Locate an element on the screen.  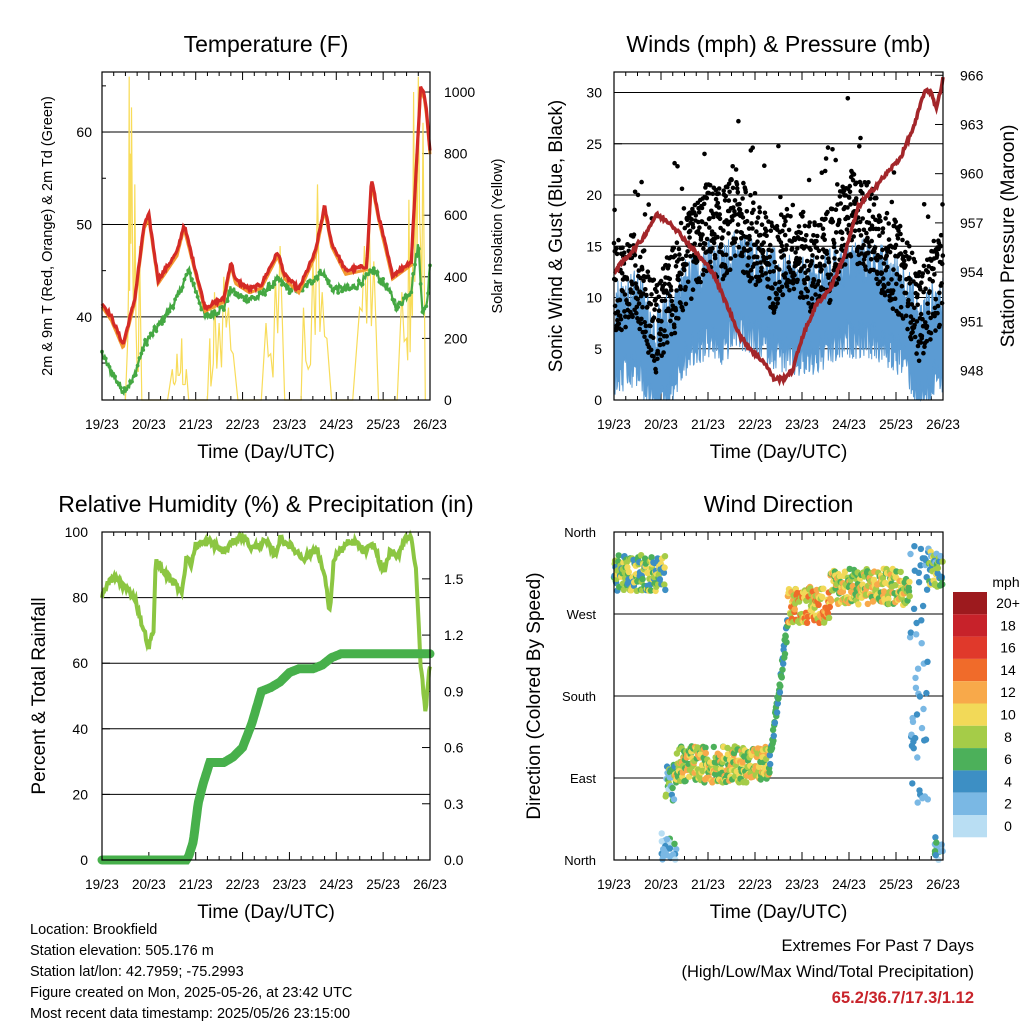
y2-tick-label: 1000 is located at coordinates (459, 92).